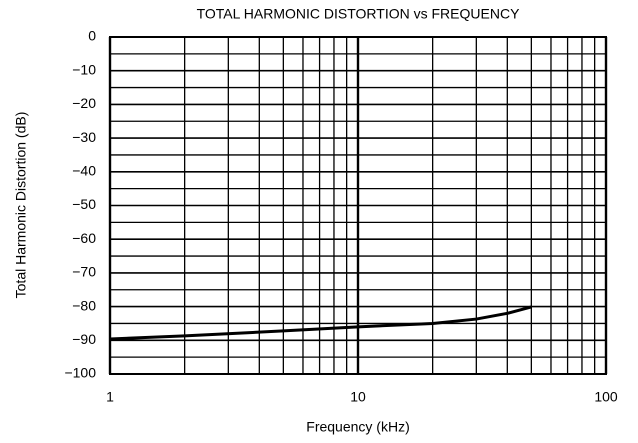  Describe the element at coordinates (84, 339) in the screenshot. I see `y-tick-label: −90` at that location.